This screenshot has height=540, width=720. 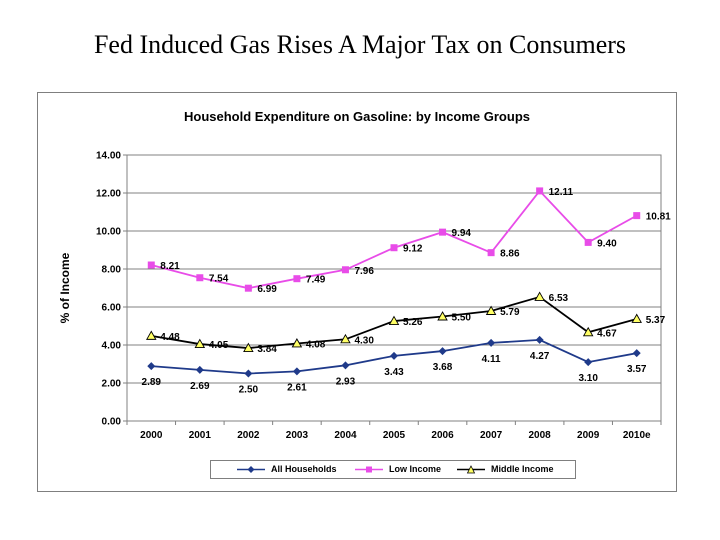 What do you see at coordinates (251, 469) in the screenshot?
I see `legend-swatch-all-households` at bounding box center [251, 469].